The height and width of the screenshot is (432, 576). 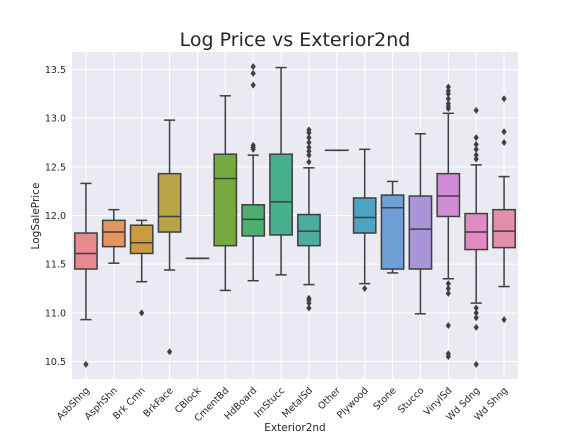 I want to click on box-stucco, so click(x=420, y=224).